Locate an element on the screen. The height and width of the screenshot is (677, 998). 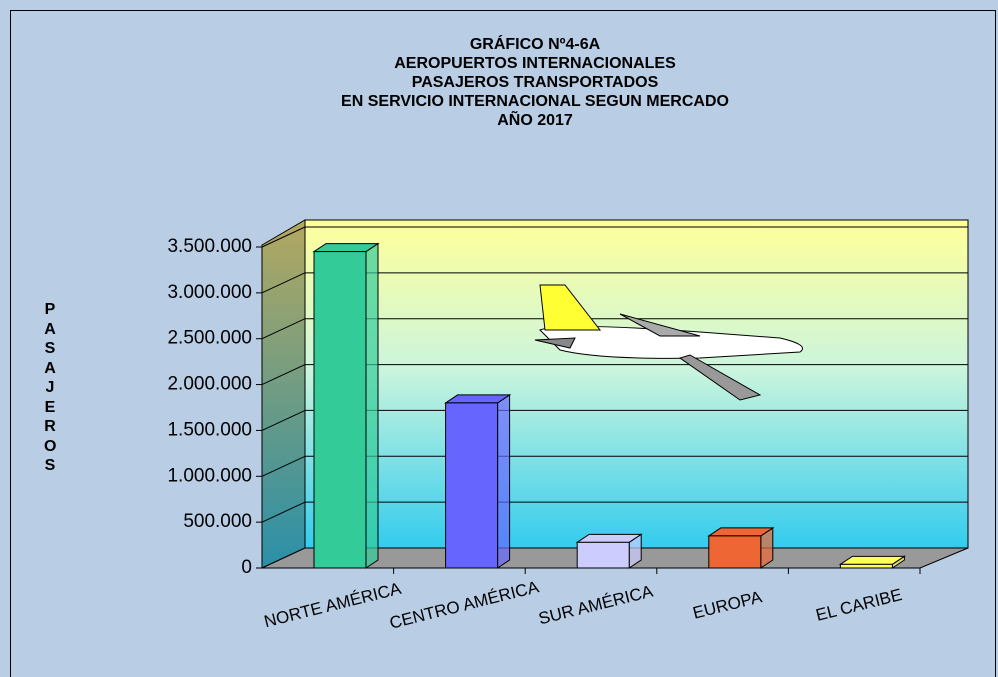
side-wall is located at coordinates (283, 394).